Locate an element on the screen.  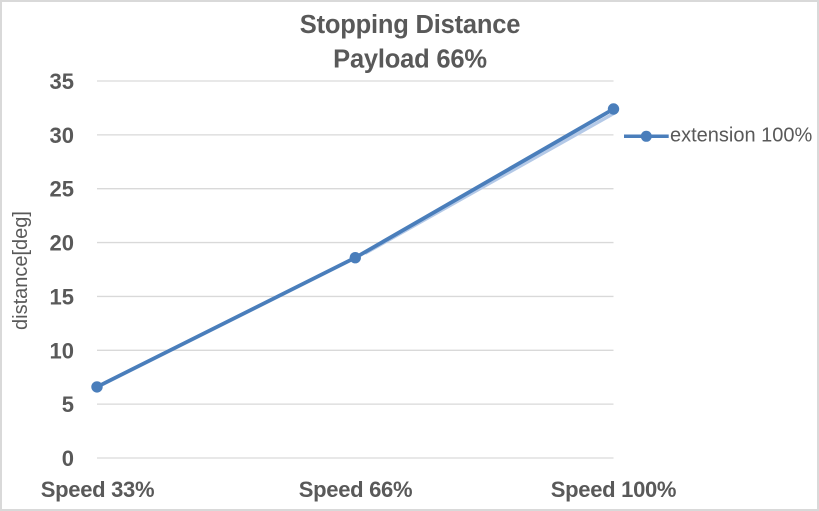
svg-text: 10 is located at coordinates (62, 350).